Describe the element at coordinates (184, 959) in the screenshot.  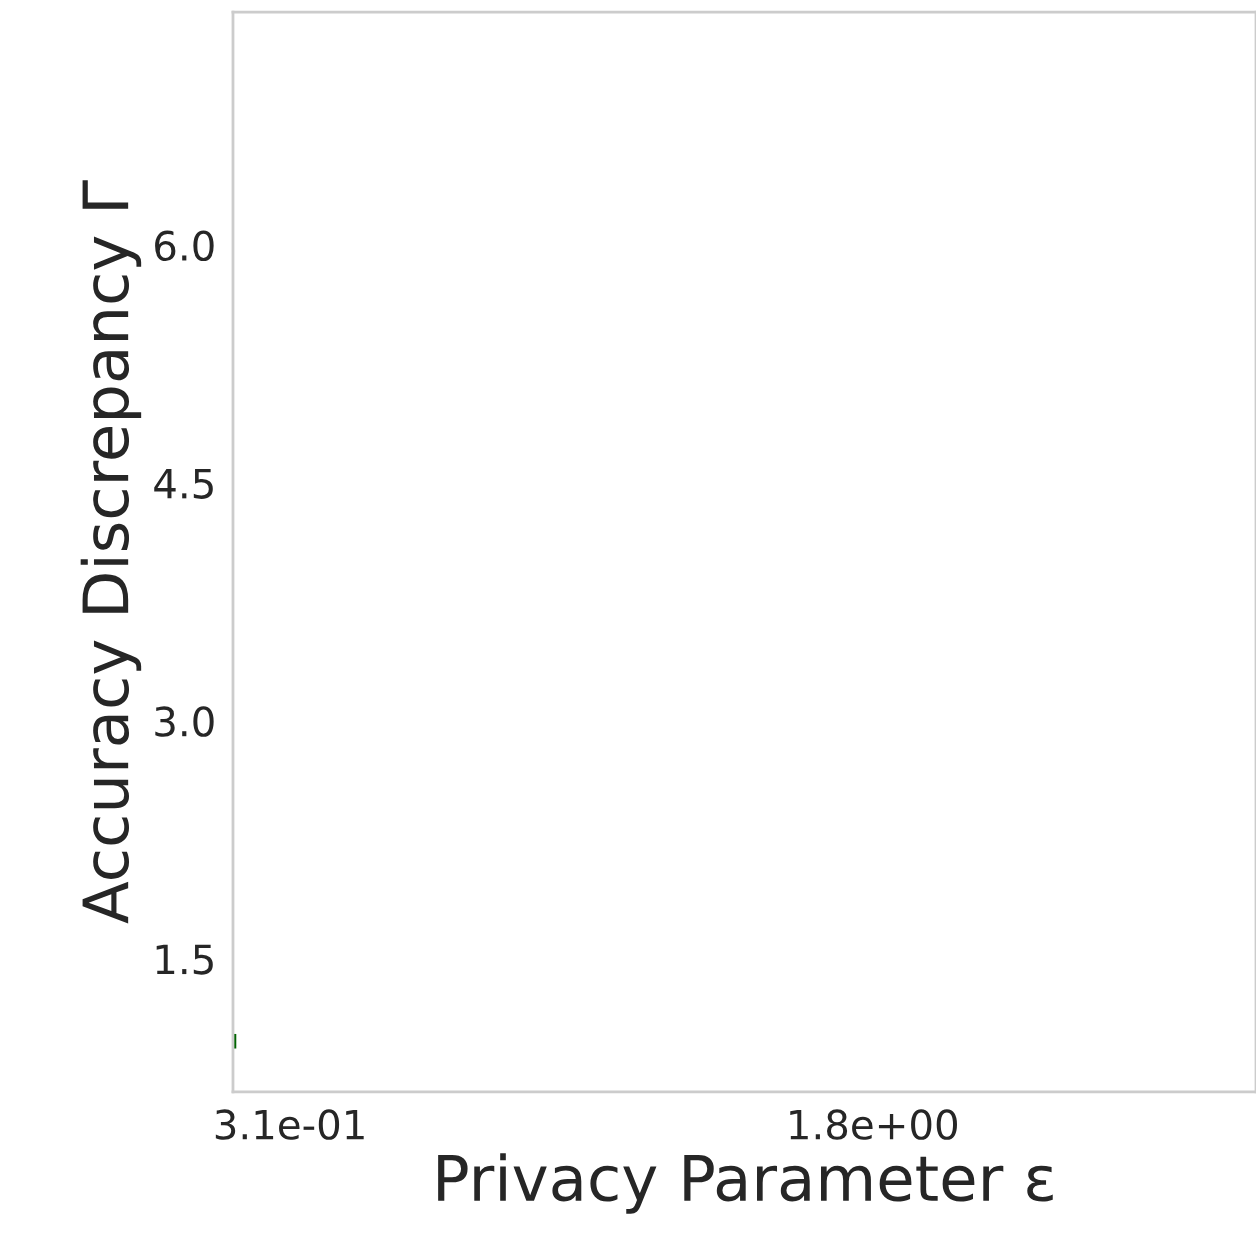
I see `y-tick-label: 1.5` at that location.